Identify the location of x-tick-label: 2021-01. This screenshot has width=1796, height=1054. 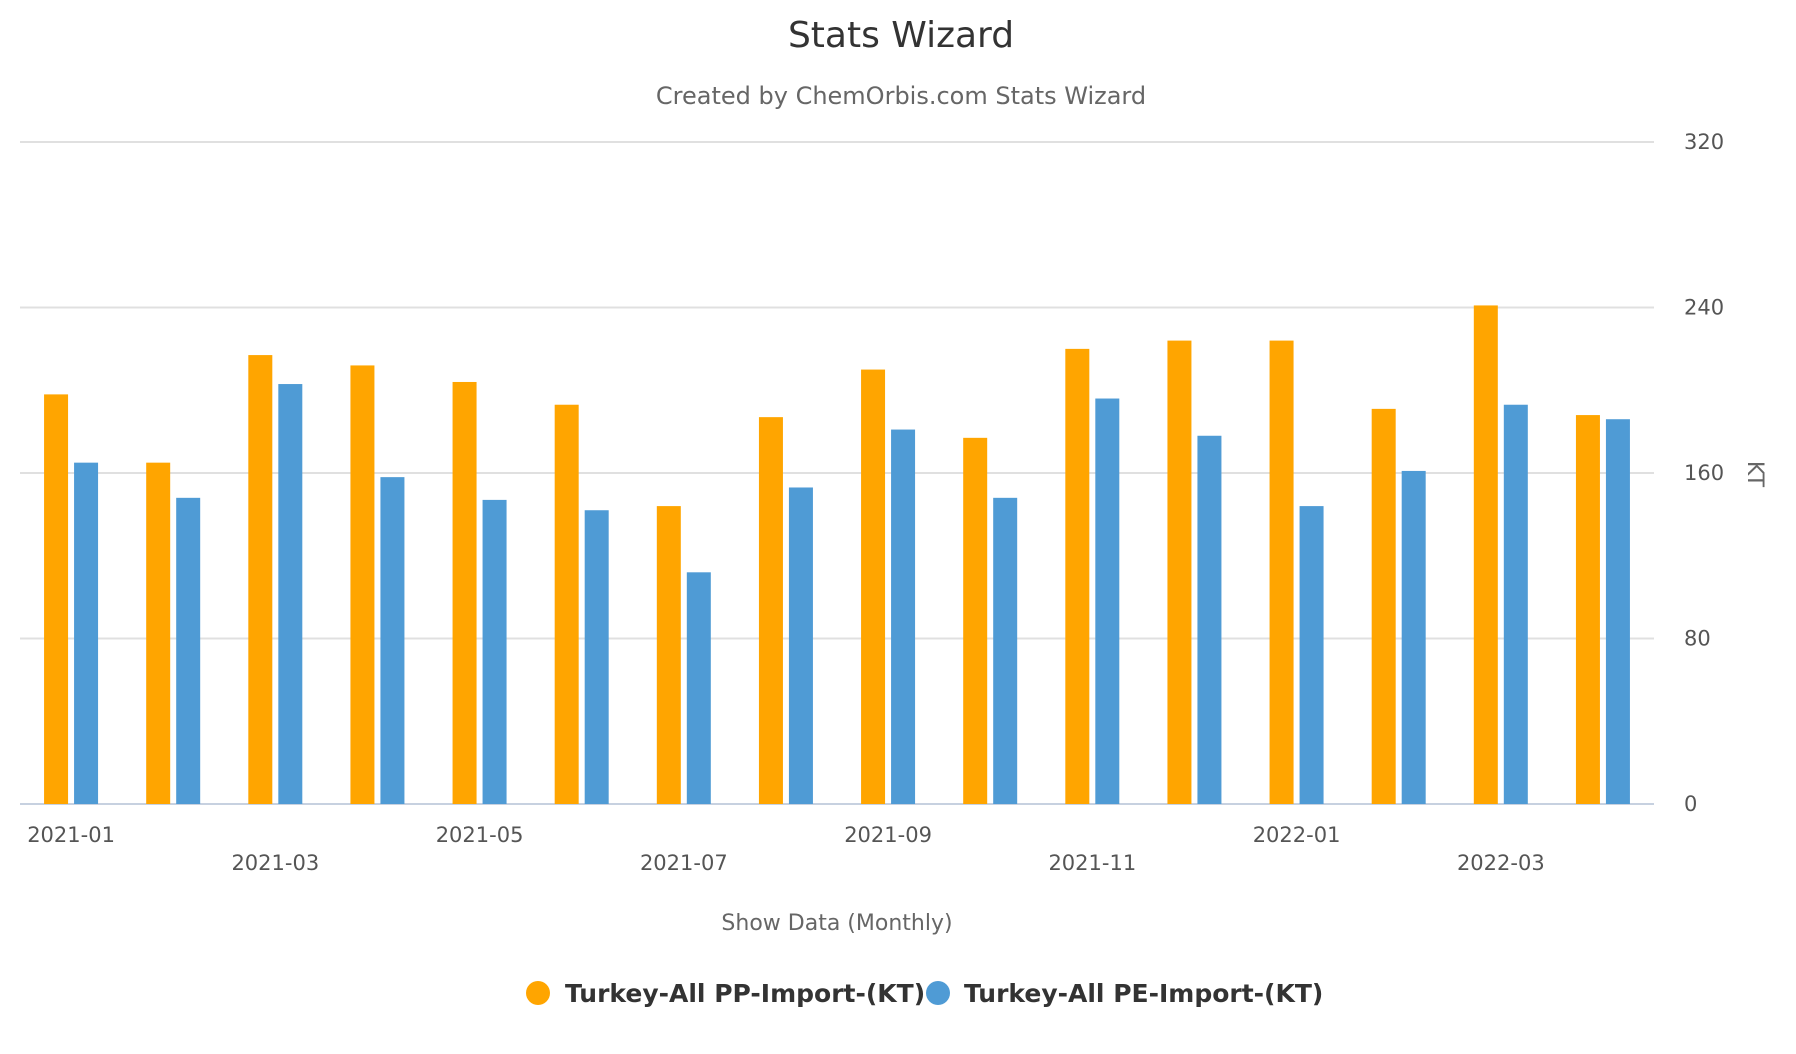
(71, 835).